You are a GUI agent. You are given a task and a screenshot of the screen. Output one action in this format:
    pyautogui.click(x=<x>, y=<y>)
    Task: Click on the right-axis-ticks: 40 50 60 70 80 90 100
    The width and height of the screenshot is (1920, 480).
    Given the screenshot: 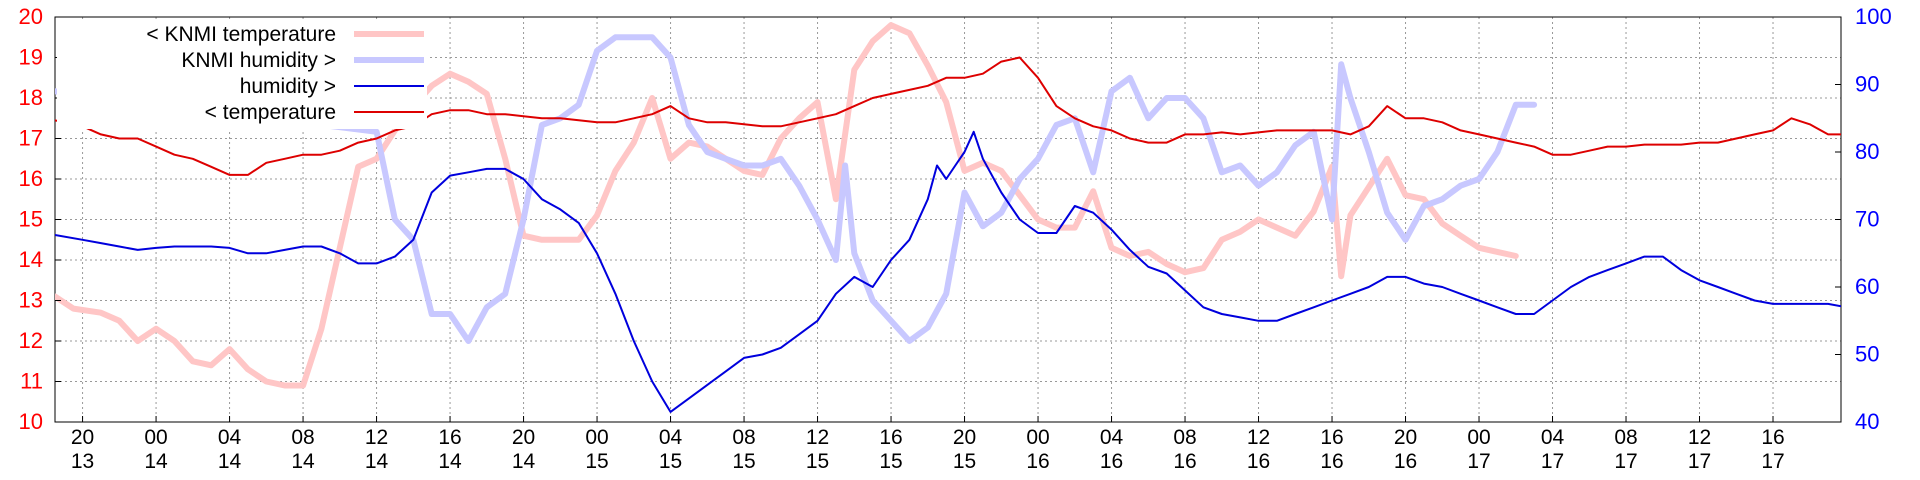 What is the action you would take?
    pyautogui.click(x=1863, y=219)
    